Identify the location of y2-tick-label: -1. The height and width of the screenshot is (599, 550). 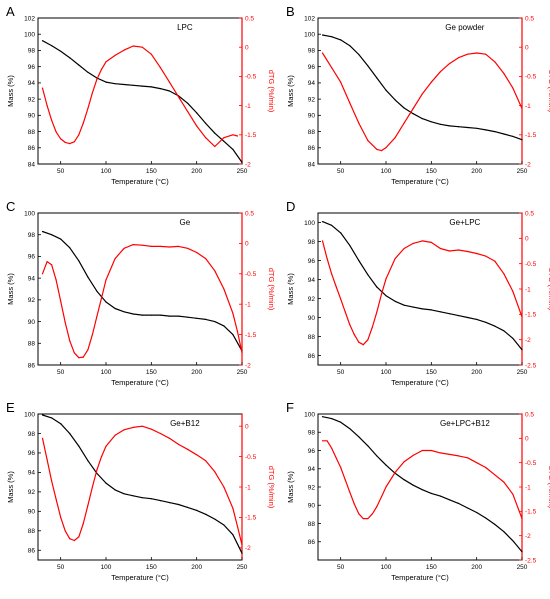
(248, 305).